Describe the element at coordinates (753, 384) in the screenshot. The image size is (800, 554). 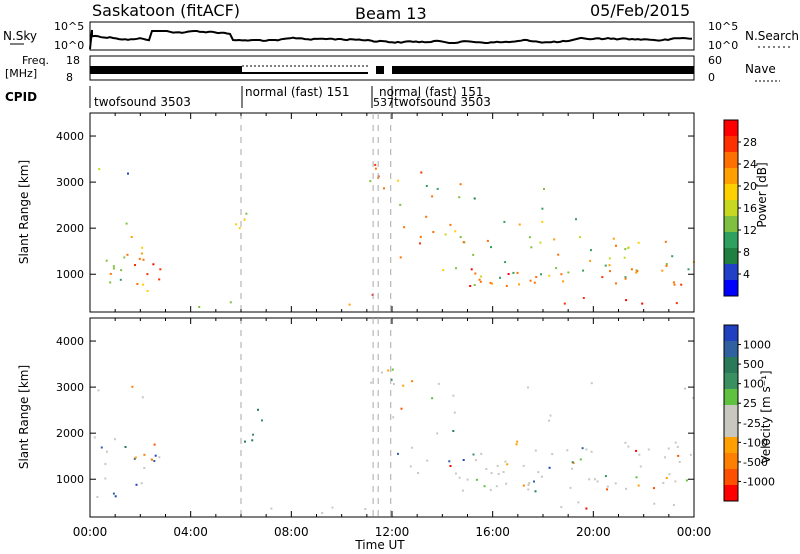
I see `colorbar-tick-label: 100` at that location.